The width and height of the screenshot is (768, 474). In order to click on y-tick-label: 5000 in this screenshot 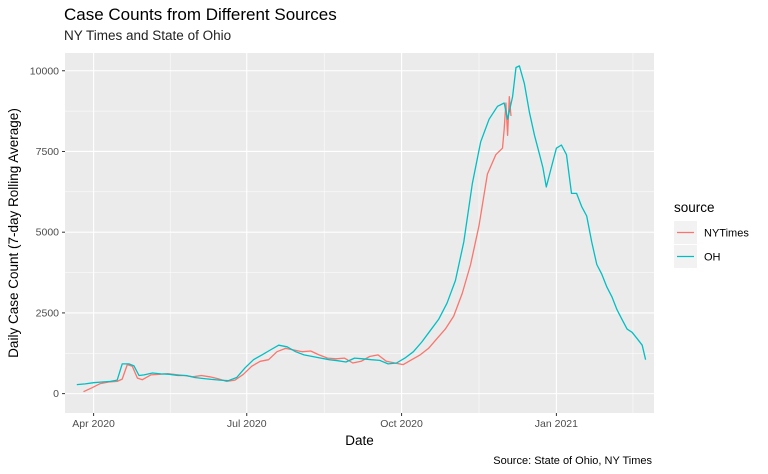, I will do `click(48, 233)`.